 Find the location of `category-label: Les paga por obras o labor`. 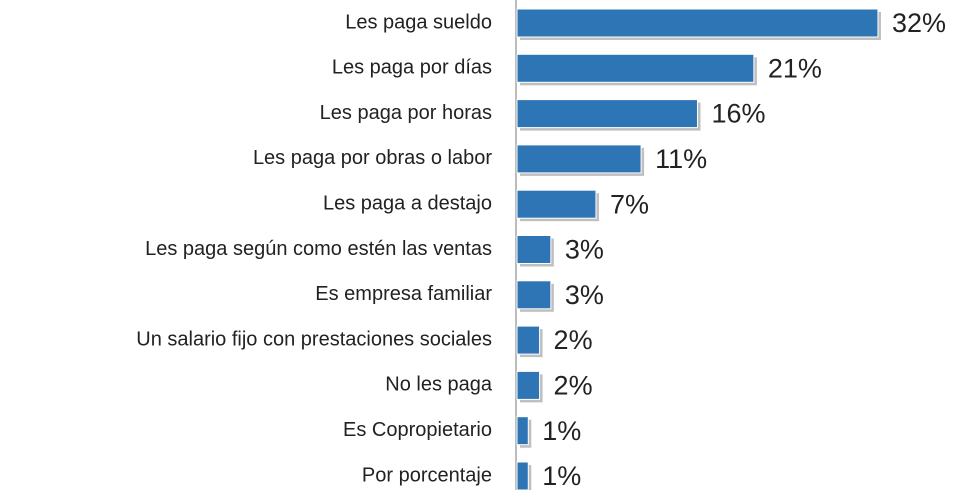

category-label: Les paga por obras o labor is located at coordinates (372, 158).